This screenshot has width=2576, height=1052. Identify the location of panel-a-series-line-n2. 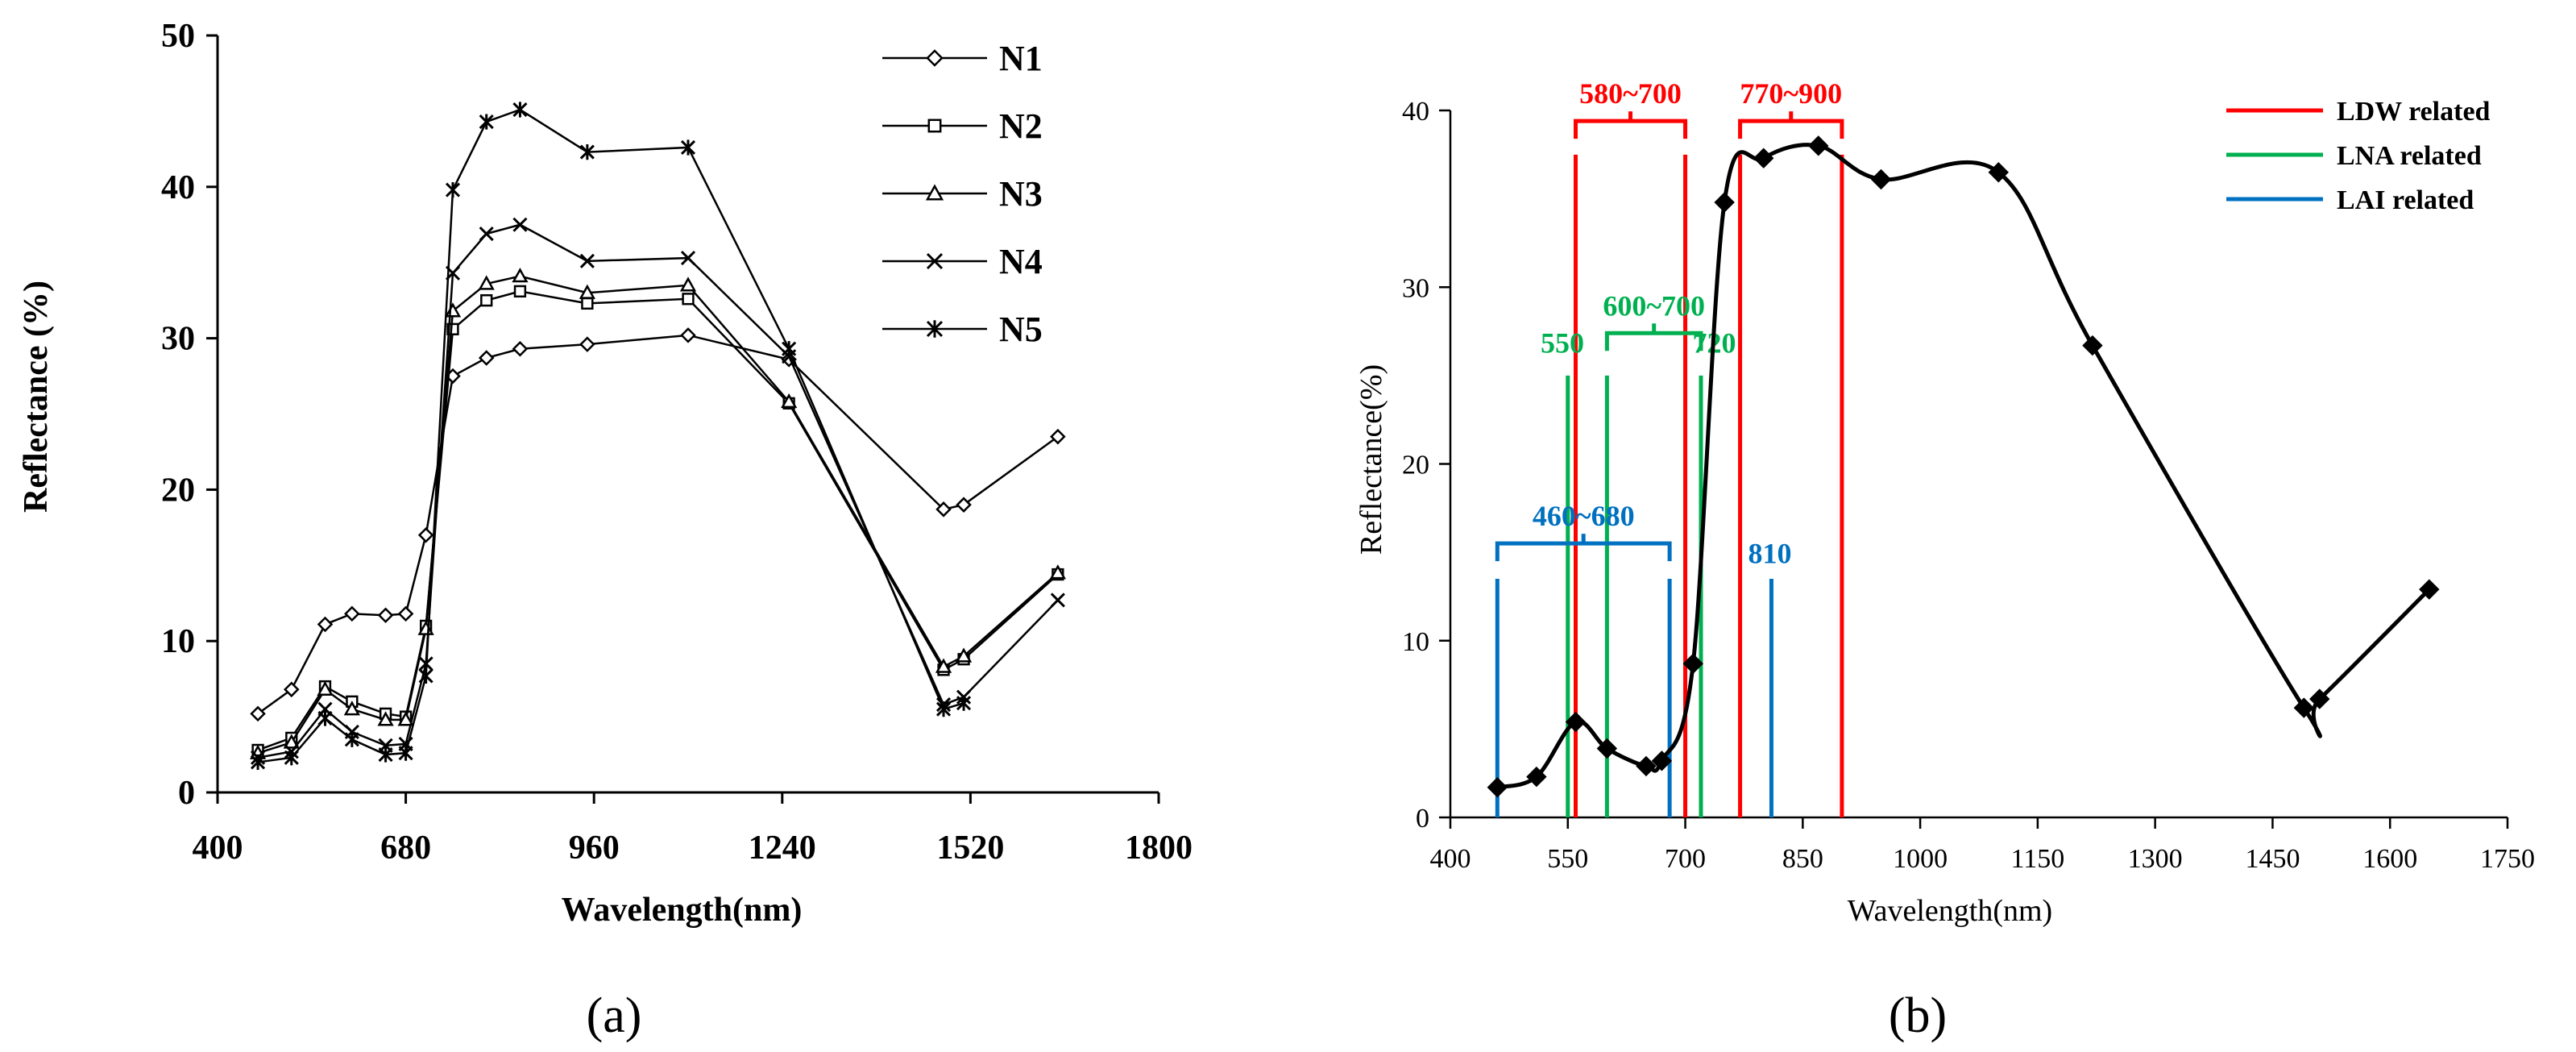
(658, 520).